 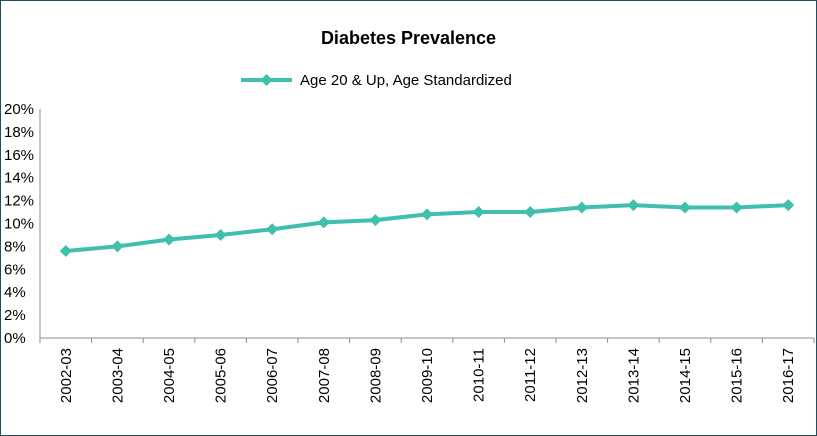 What do you see at coordinates (15, 338) in the screenshot?
I see `y-tick-label: 0%` at bounding box center [15, 338].